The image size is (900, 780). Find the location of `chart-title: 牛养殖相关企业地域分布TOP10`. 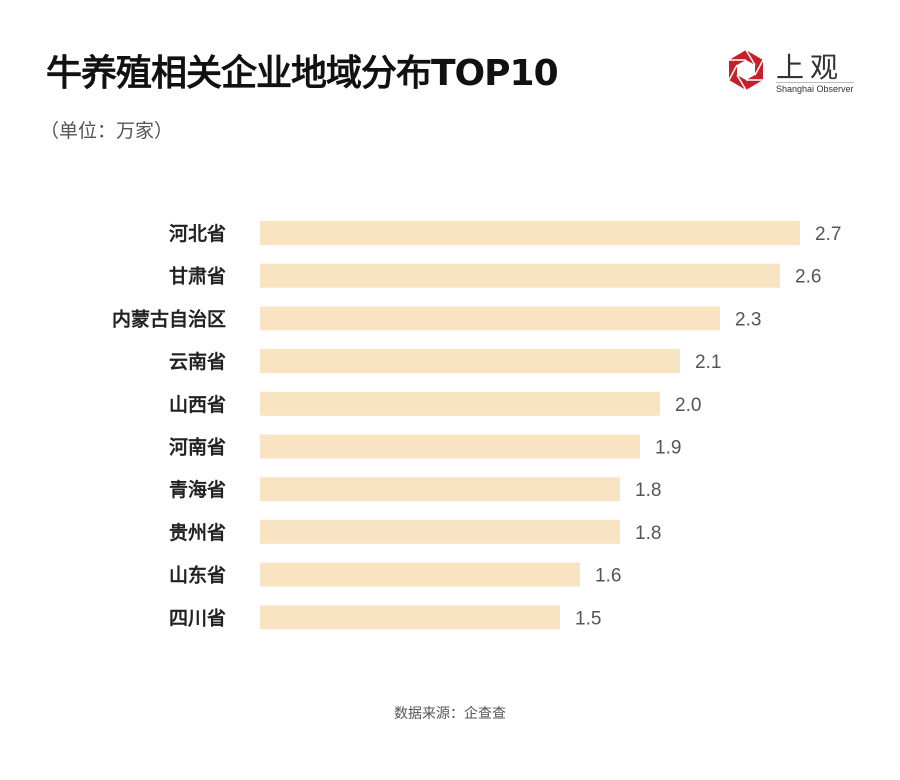

chart-title: 牛养殖相关企业地域分布TOP10 is located at coordinates (302, 73).